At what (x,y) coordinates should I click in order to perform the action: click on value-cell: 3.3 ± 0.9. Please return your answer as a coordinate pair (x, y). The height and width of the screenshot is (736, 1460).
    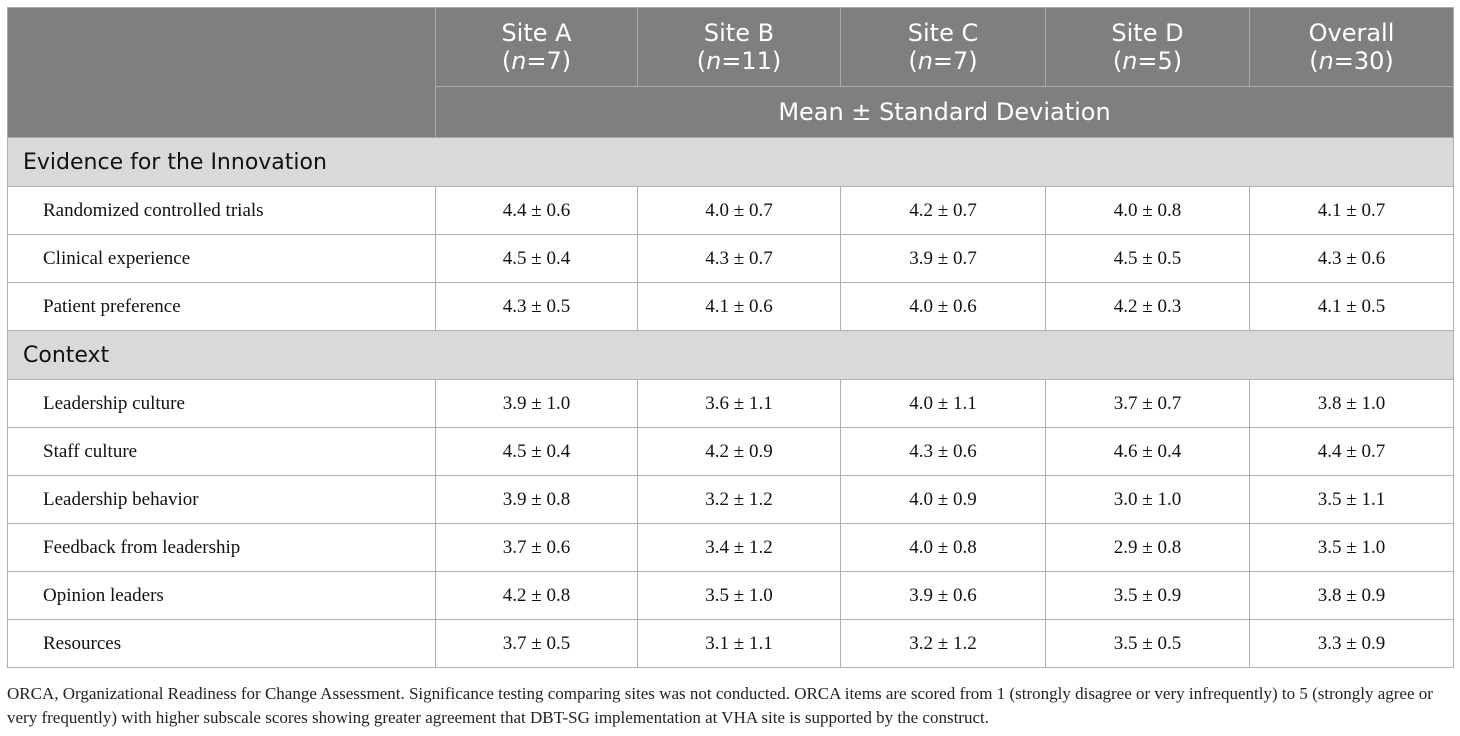
    Looking at the image, I should click on (1351, 643).